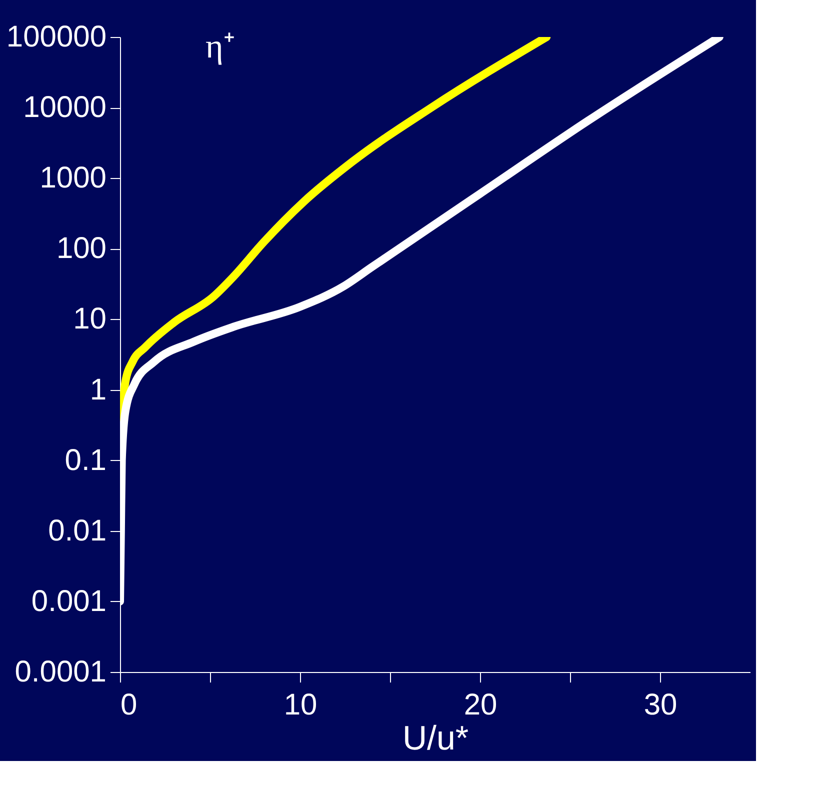 Image resolution: width=826 pixels, height=789 pixels. I want to click on y-tick-label: 100, so click(81, 249).